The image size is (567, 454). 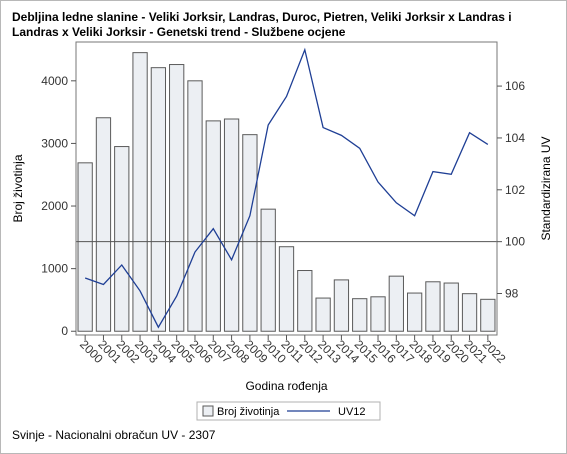 What do you see at coordinates (64, 331) in the screenshot?
I see `y-tick-label: 0` at bounding box center [64, 331].